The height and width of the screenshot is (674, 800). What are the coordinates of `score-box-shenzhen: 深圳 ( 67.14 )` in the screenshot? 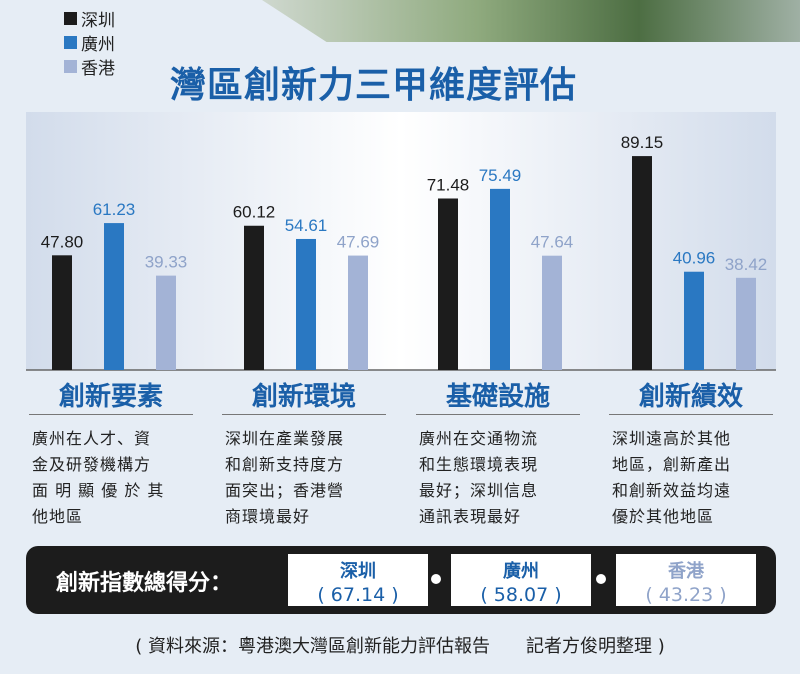 It's located at (358, 580).